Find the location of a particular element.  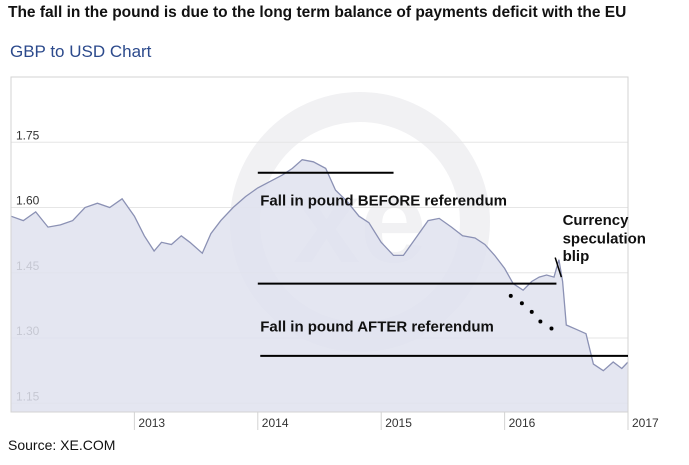

annotation-label: blip is located at coordinates (576, 256).